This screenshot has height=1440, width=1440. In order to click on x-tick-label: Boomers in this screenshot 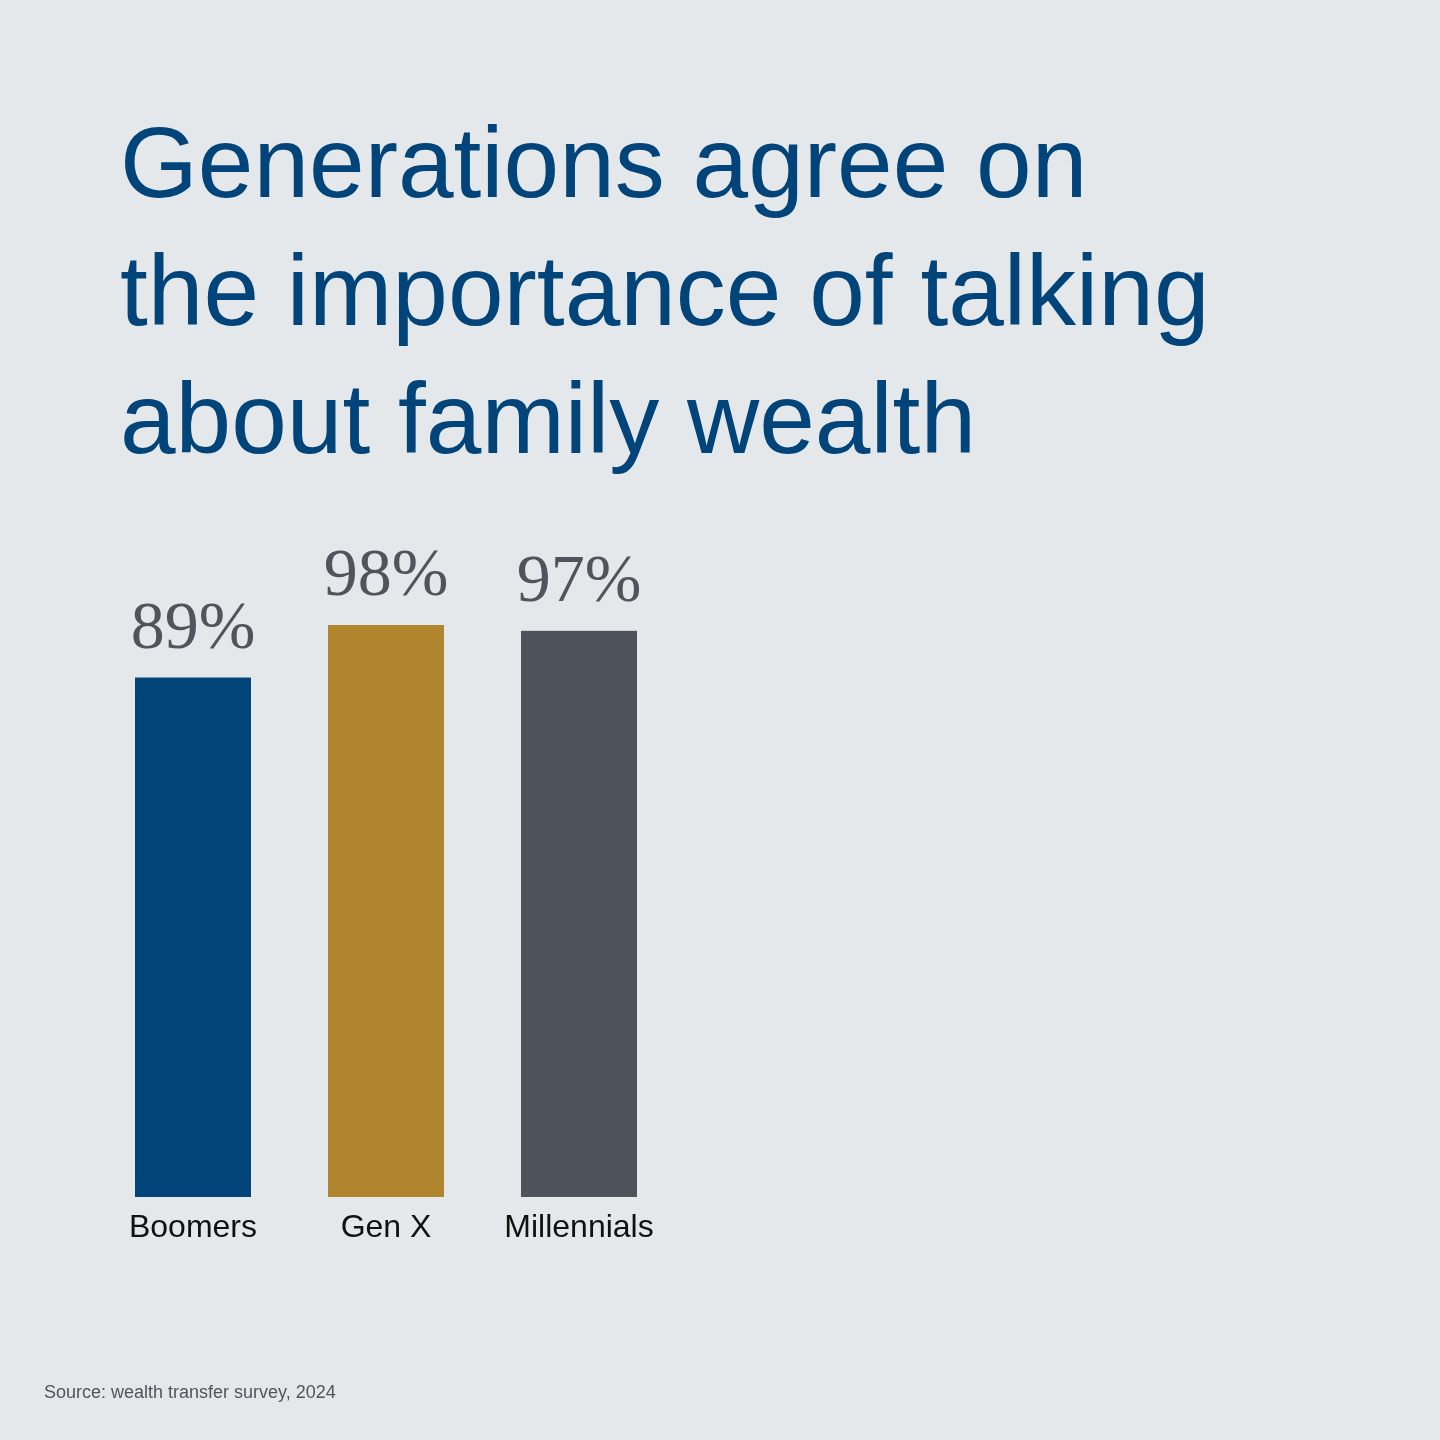, I will do `click(193, 1226)`.